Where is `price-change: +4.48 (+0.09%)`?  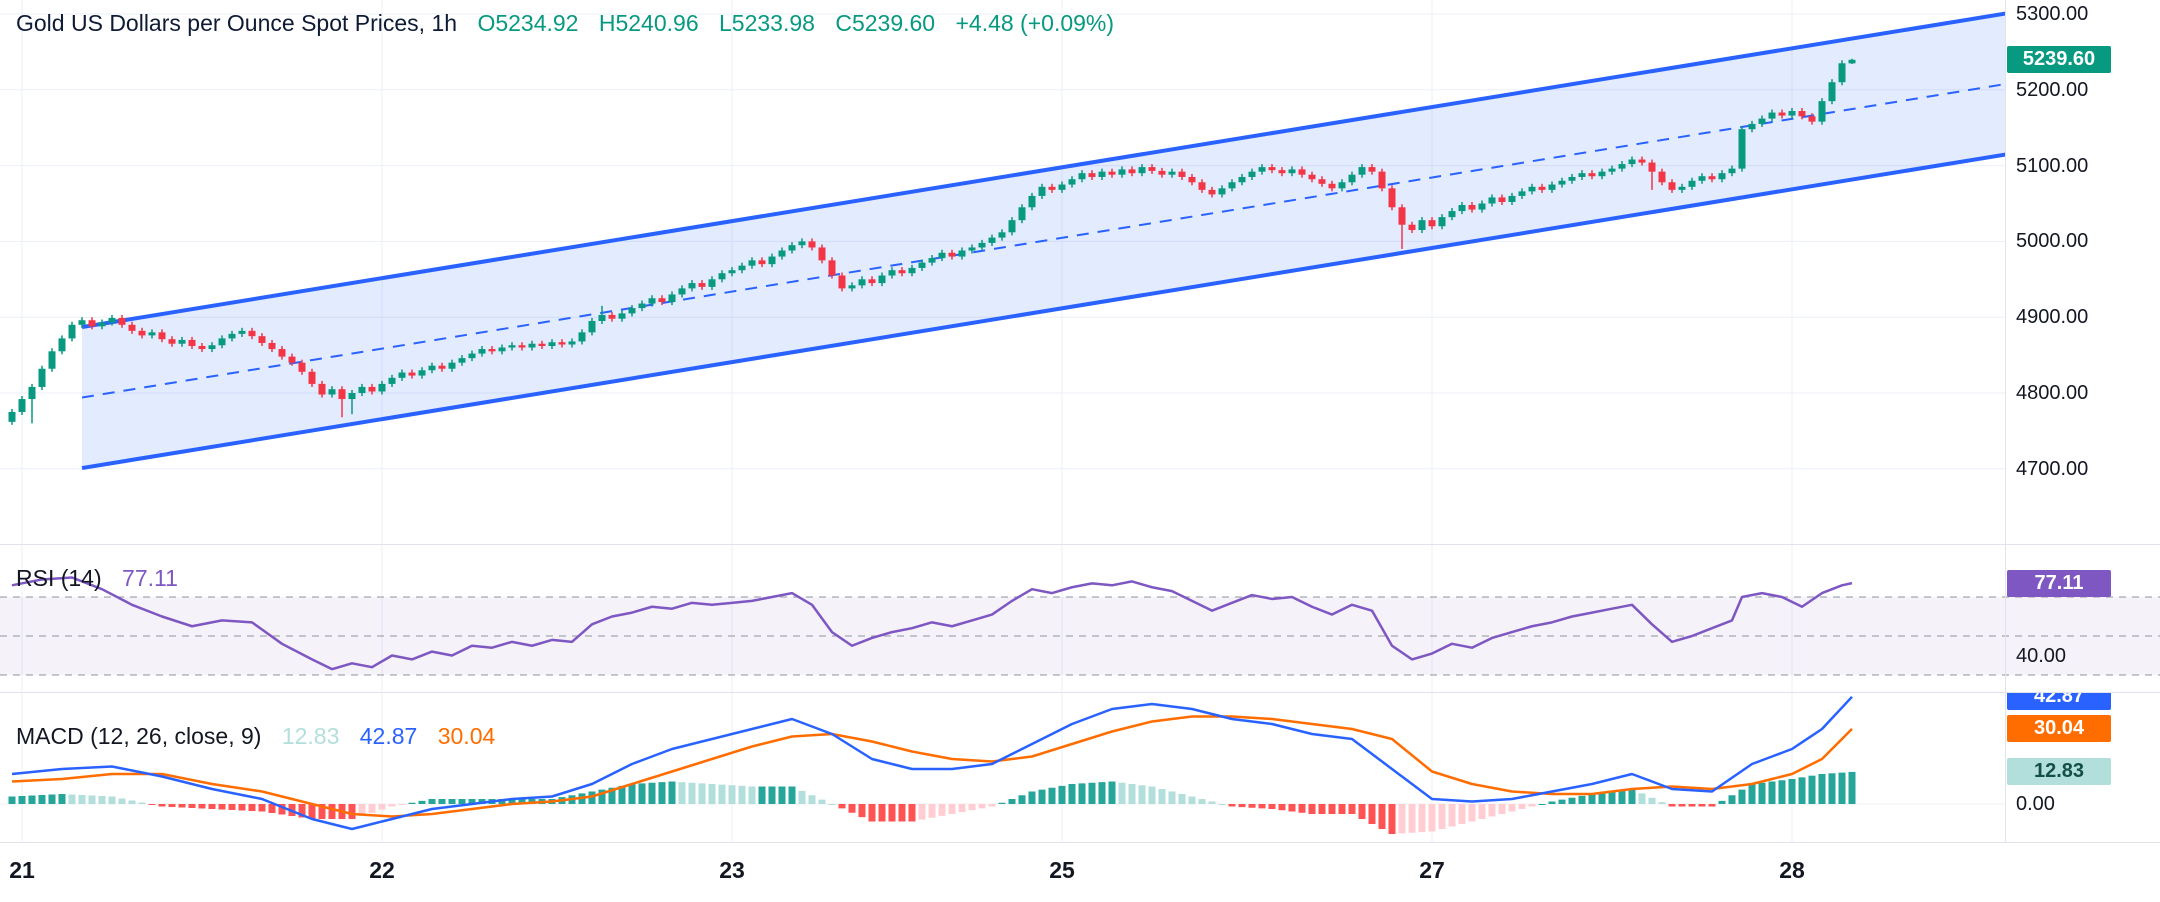 price-change: +4.48 (+0.09%) is located at coordinates (1035, 23).